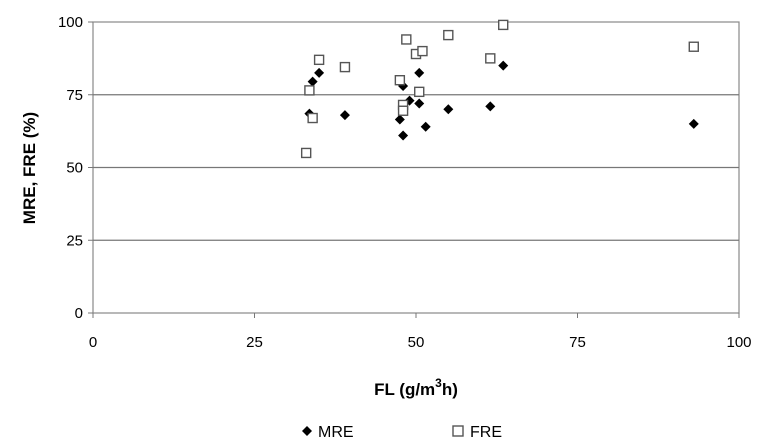 The image size is (761, 442). Describe the element at coordinates (458, 431) in the screenshot. I see `legend-marker-fre` at that location.